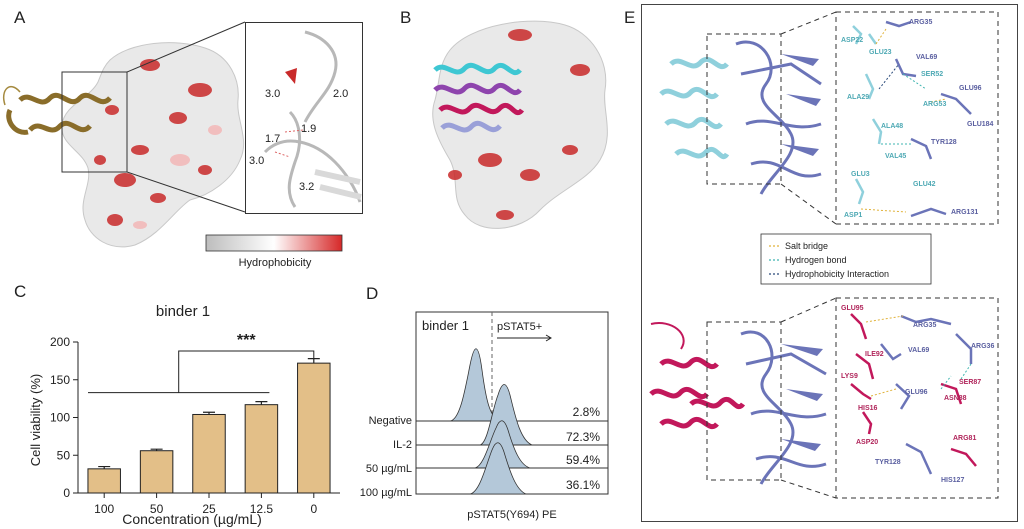  I want to click on distance-label-3: 1.7, so click(272, 139).